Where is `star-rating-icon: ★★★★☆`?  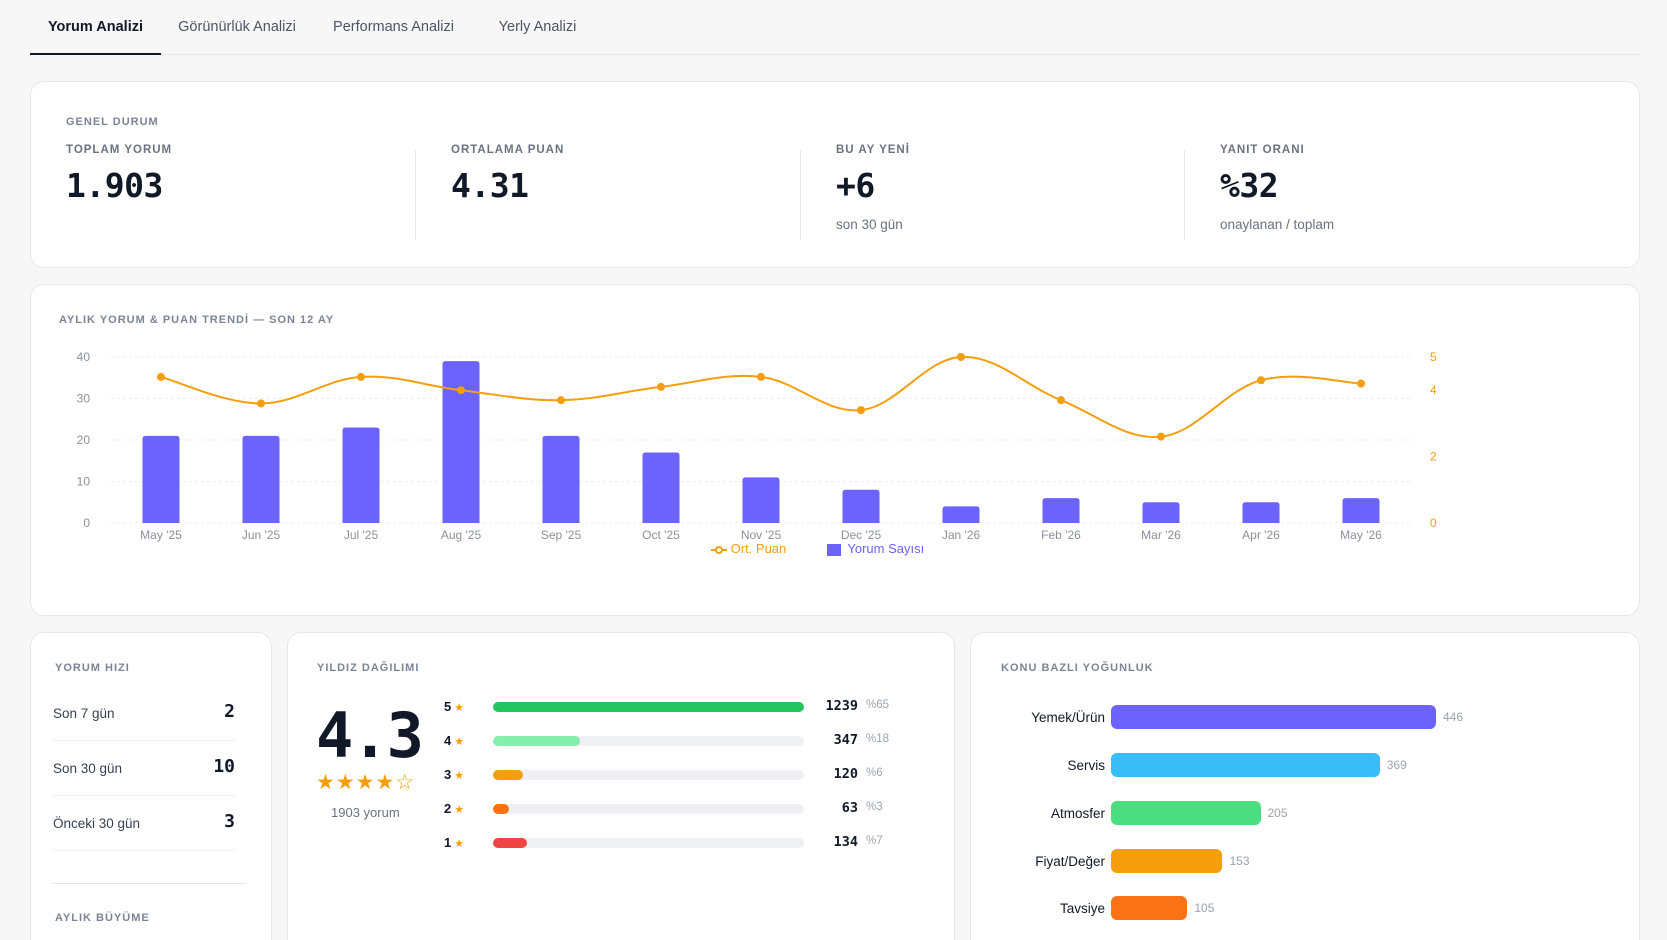
star-rating-icon: ★★★★☆ is located at coordinates (366, 782).